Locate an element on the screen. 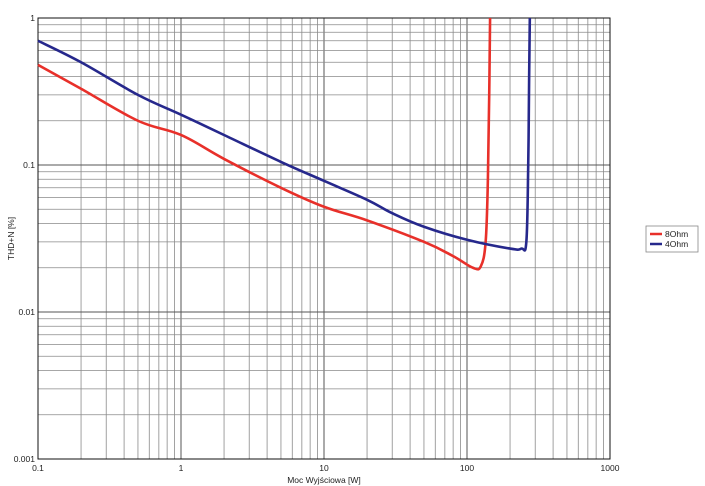  legend-label-4ohm: 4Ohm is located at coordinates (676, 244).